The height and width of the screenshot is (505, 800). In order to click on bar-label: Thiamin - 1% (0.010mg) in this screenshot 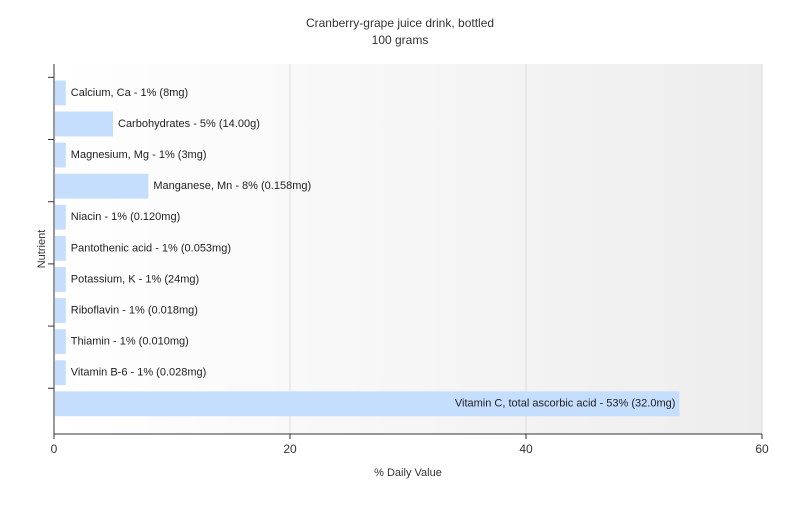, I will do `click(130, 342)`.